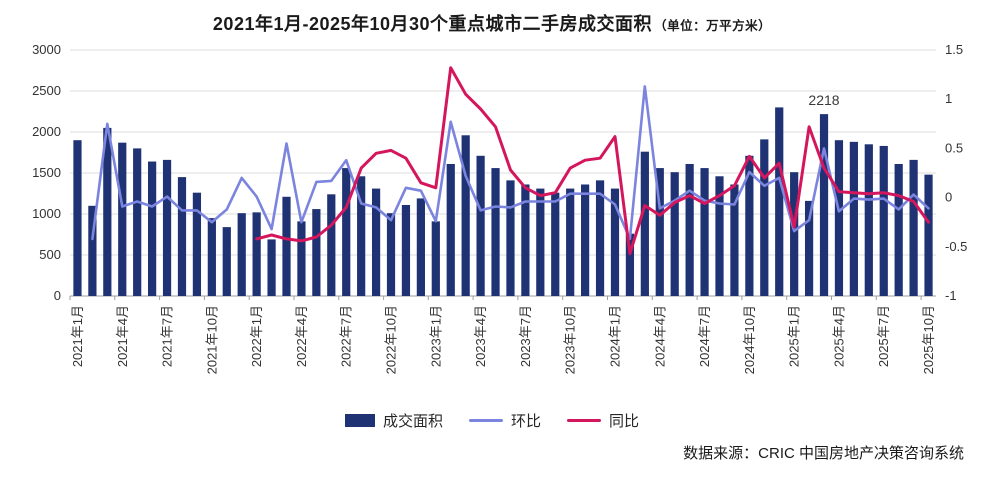 Image resolution: width=984 pixels, height=484 pixels. What do you see at coordinates (749, 339) in the screenshot?
I see `svg-text: 2024年10月` at bounding box center [749, 339].